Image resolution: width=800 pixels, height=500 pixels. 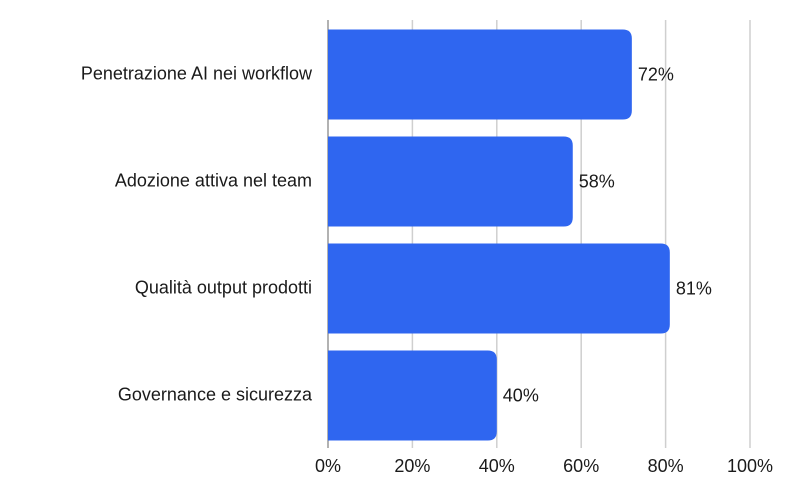 I want to click on data-label: 72%, so click(x=656, y=74).